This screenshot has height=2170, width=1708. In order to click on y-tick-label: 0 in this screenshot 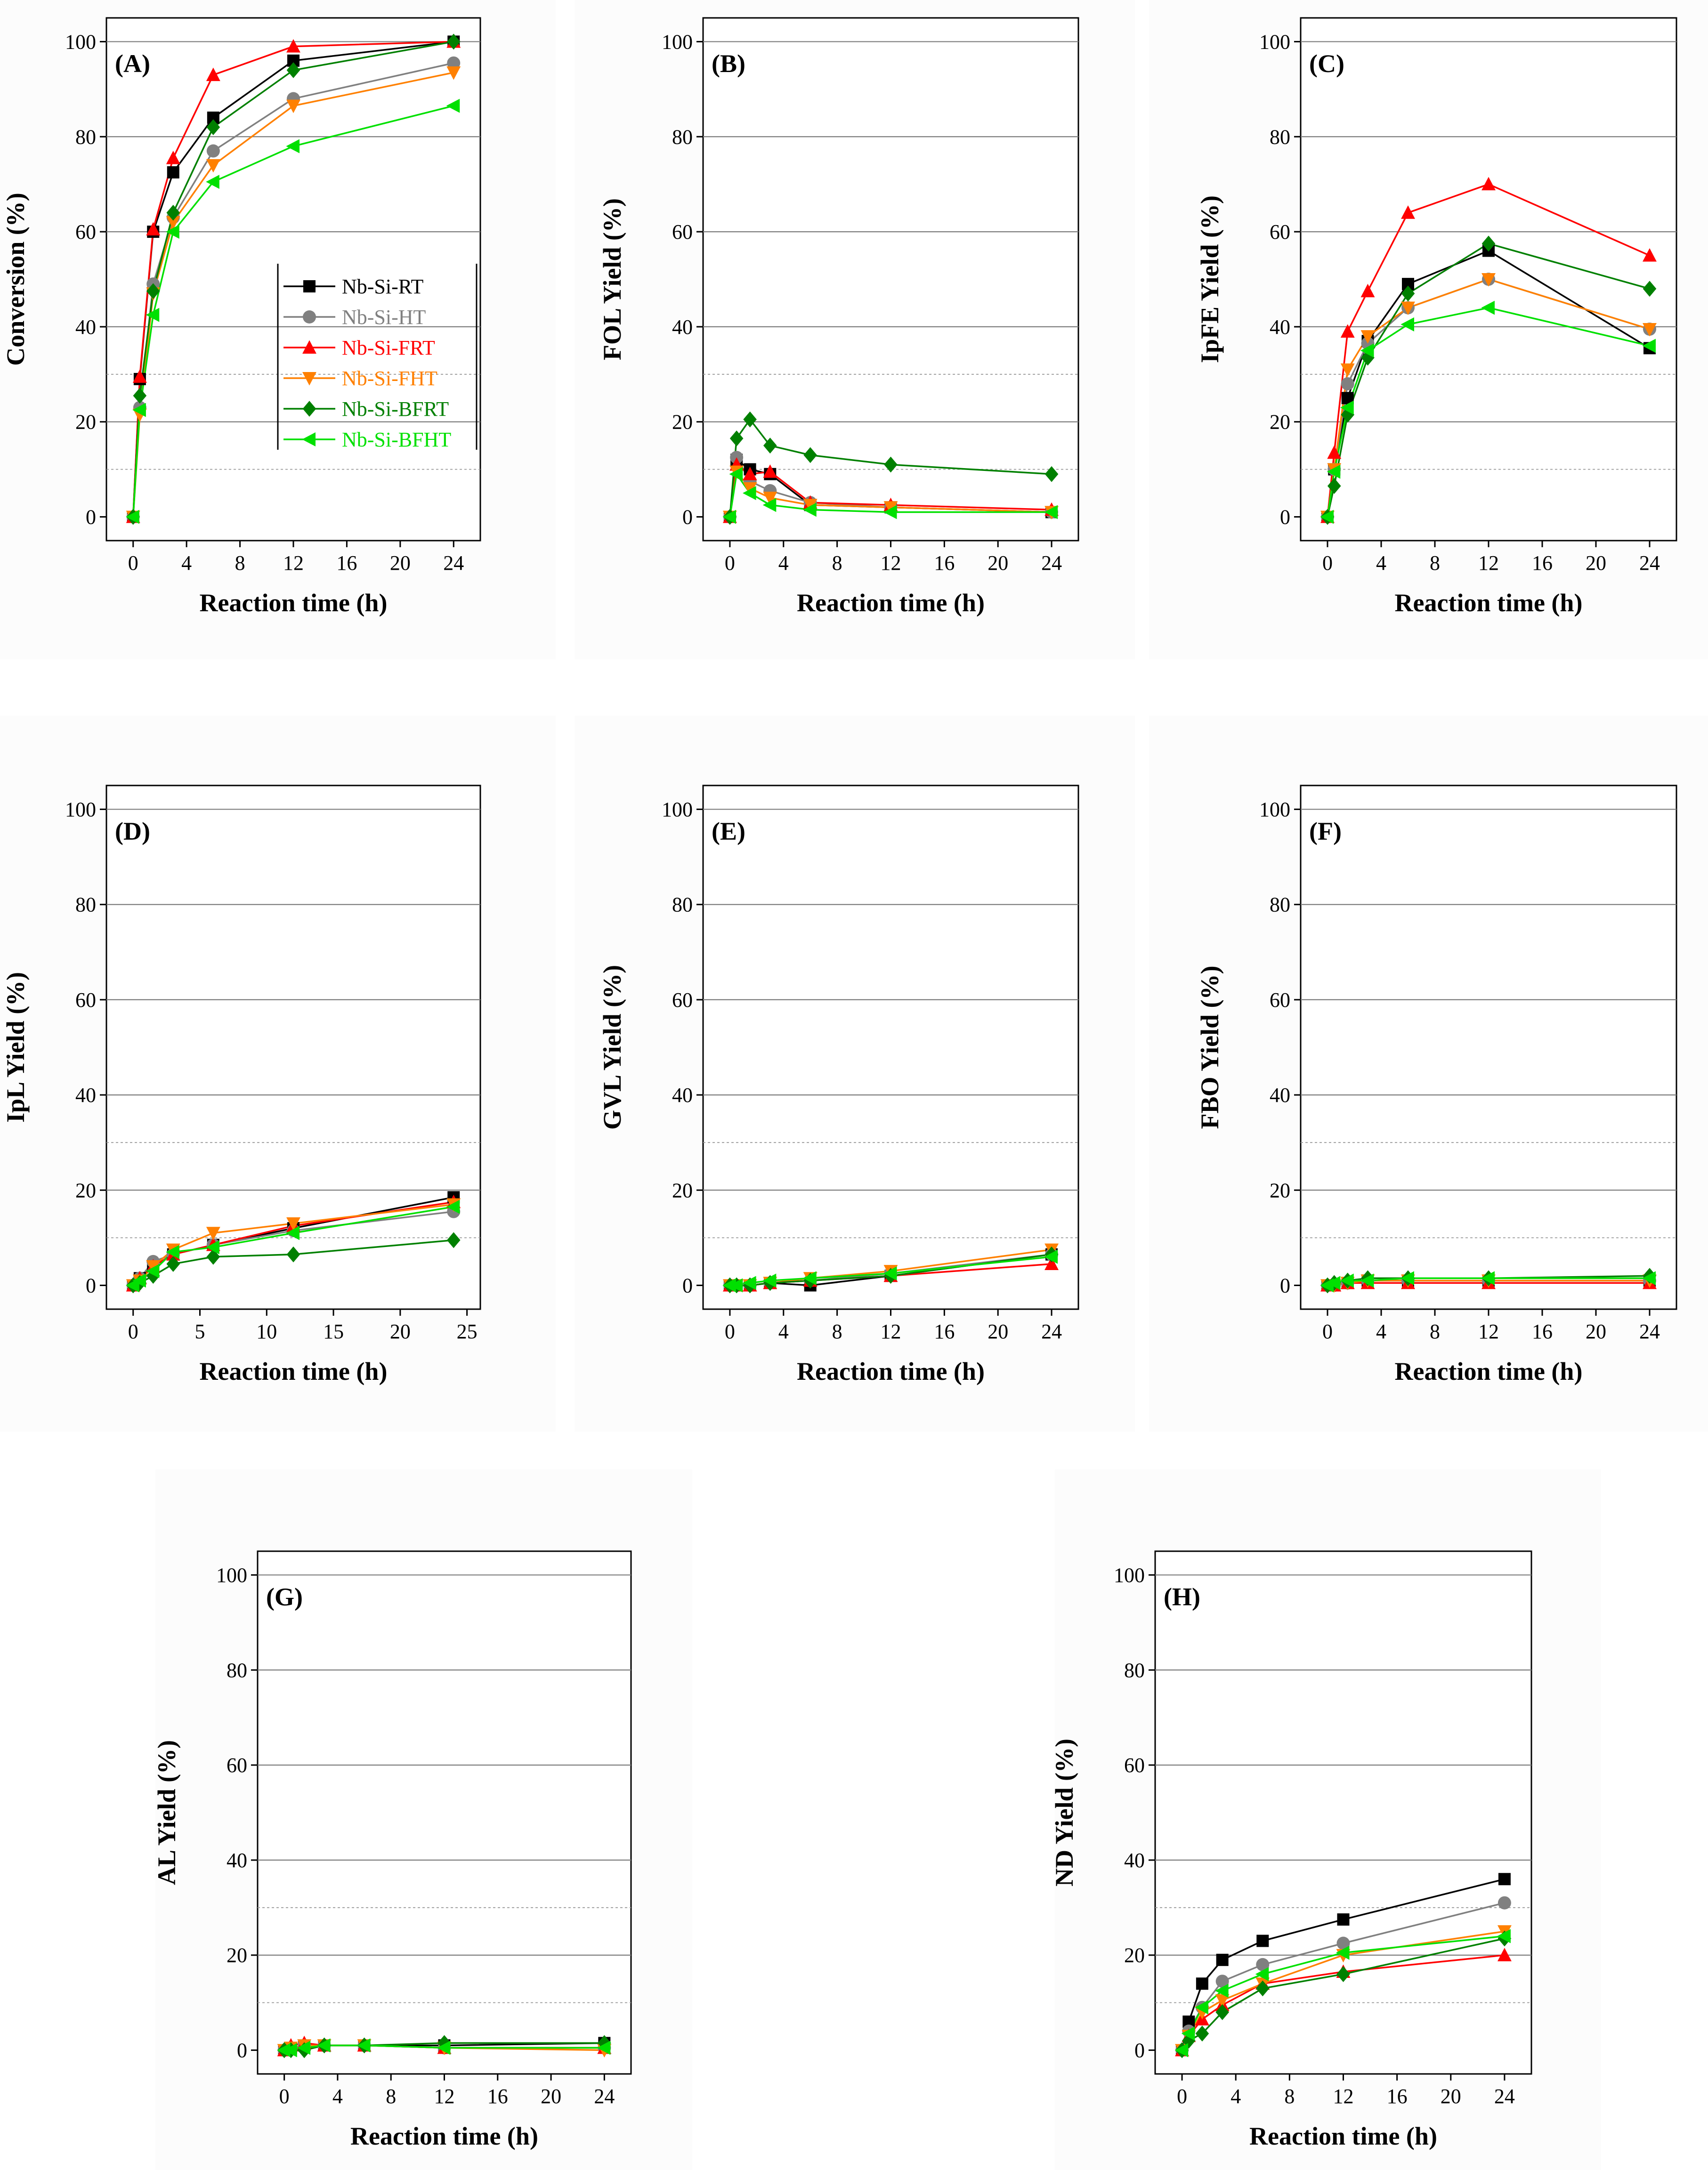, I will do `click(1139, 2050)`.